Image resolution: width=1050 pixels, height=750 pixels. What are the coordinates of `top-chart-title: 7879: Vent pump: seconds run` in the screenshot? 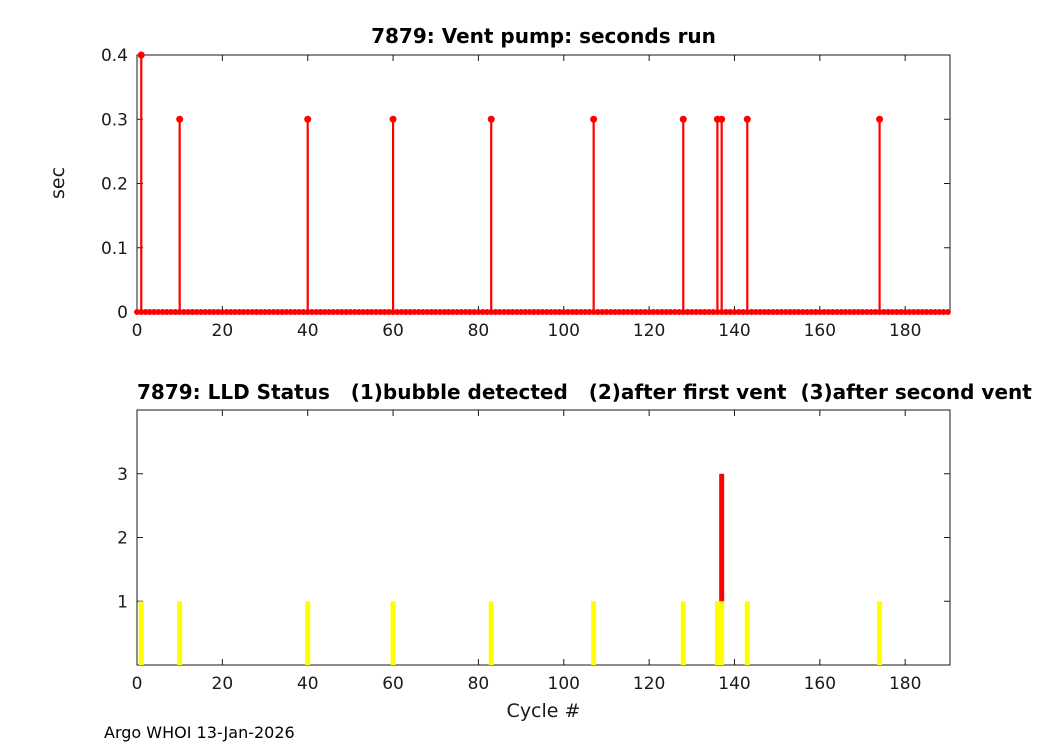 It's located at (543, 36).